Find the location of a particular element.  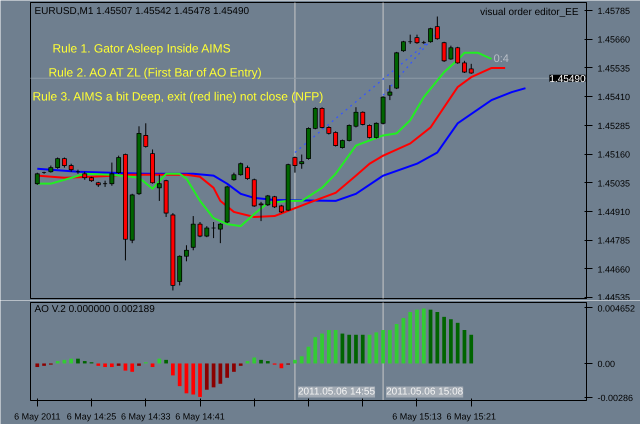

chart-title: AO V.2 0.000000 0.002189 is located at coordinates (95, 309).